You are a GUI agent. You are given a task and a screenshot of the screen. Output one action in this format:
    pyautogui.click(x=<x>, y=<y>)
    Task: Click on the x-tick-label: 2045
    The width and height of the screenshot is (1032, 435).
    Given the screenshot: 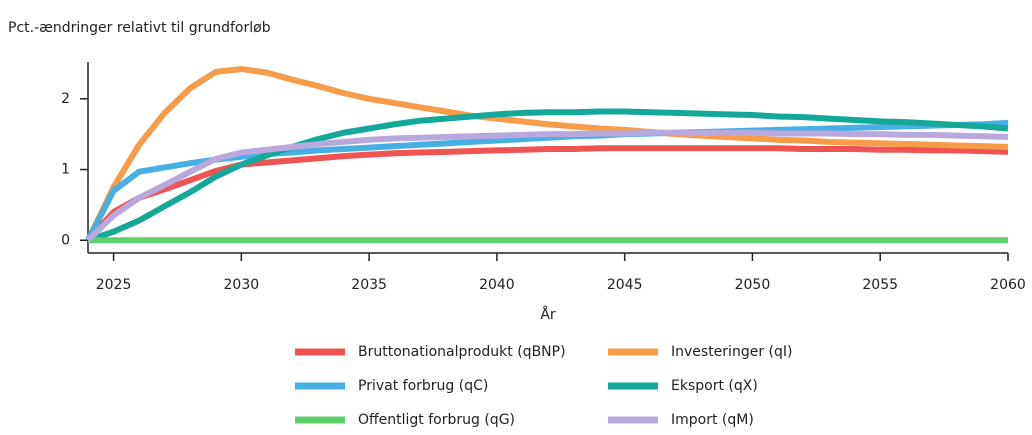 What is the action you would take?
    pyautogui.click(x=625, y=285)
    